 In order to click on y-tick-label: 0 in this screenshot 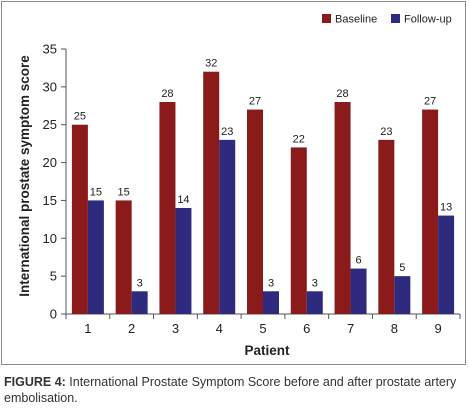, I will do `click(53, 314)`.